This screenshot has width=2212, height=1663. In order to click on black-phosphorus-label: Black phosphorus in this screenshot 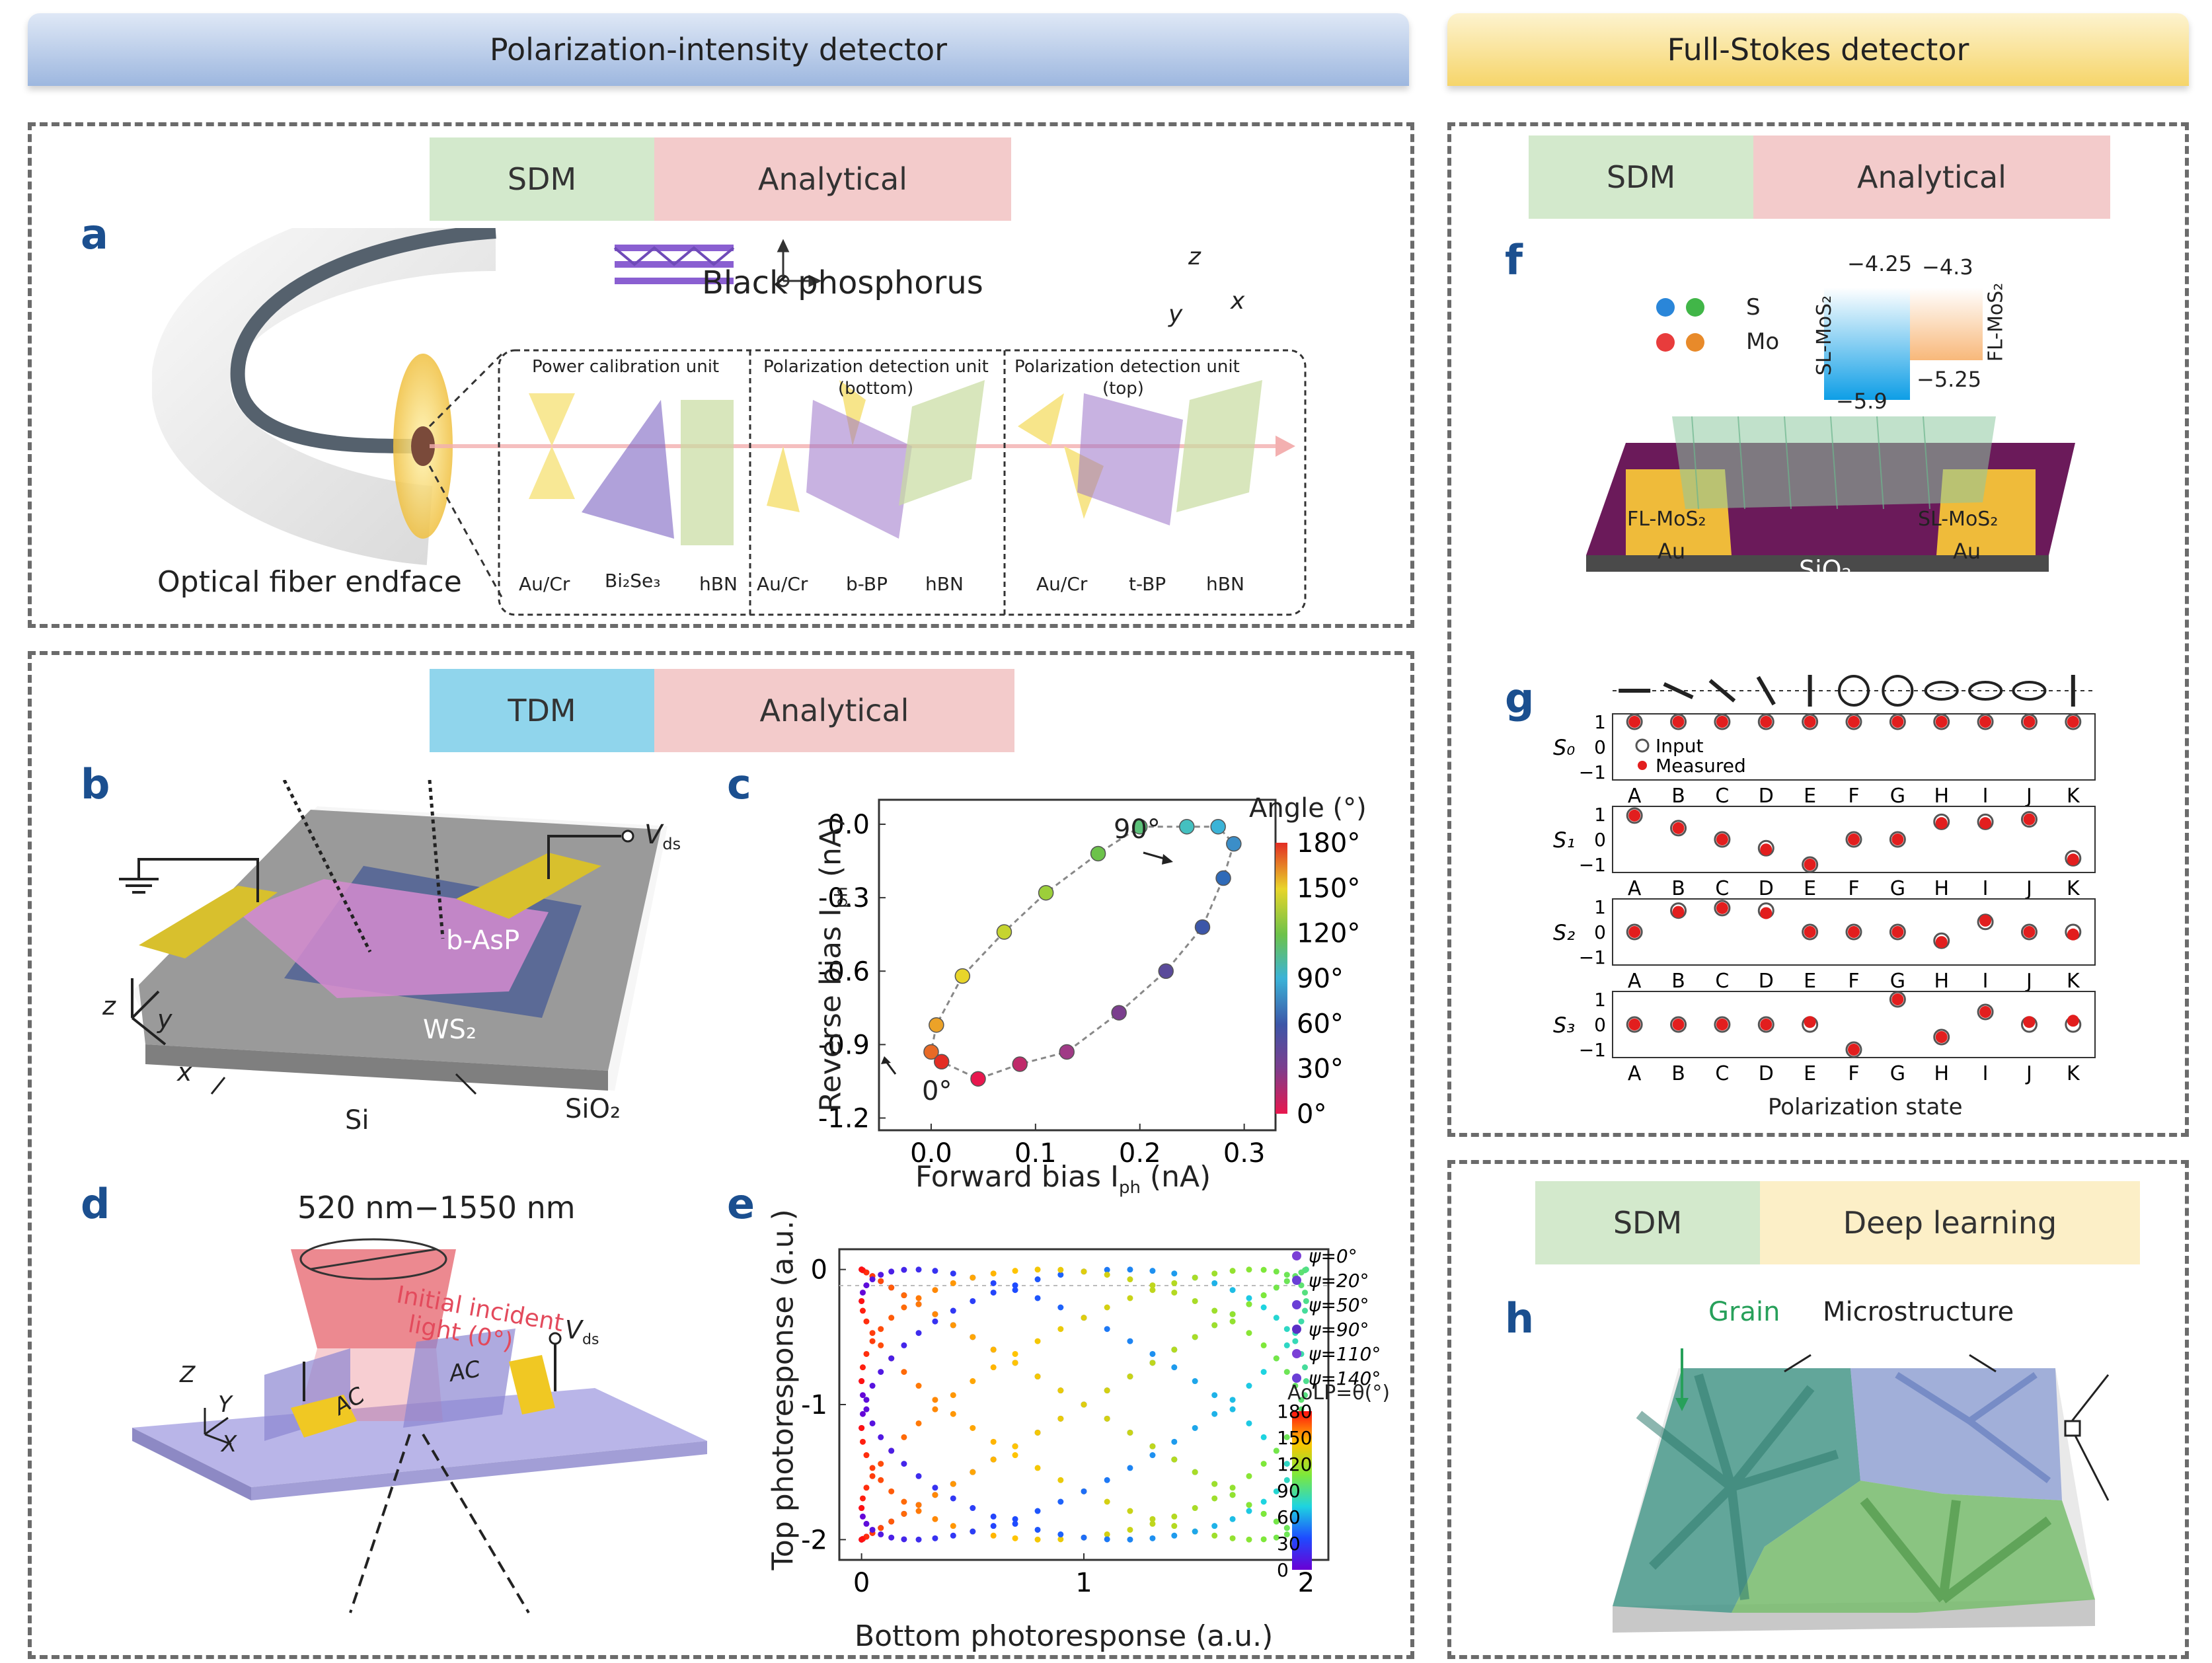, I will do `click(842, 282)`.